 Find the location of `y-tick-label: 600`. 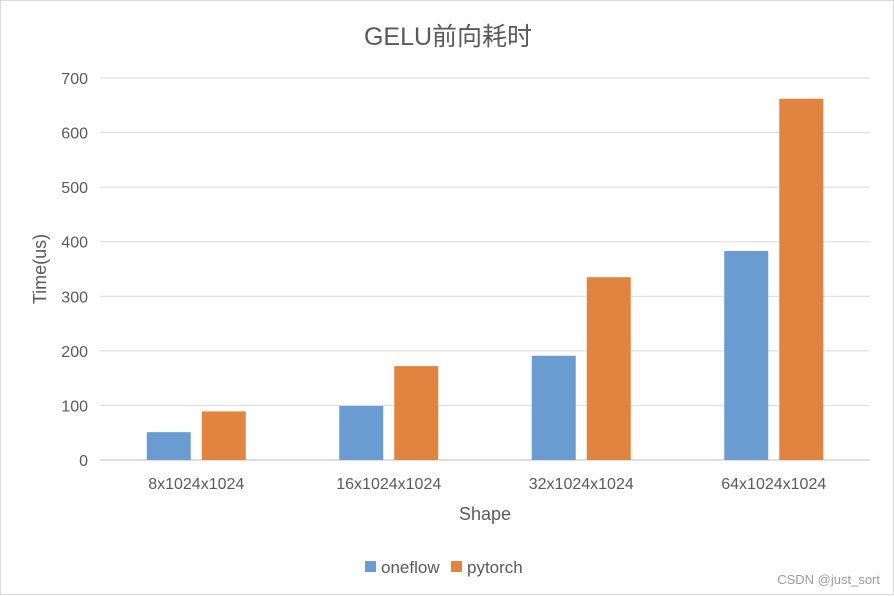

y-tick-label: 600 is located at coordinates (74, 134).